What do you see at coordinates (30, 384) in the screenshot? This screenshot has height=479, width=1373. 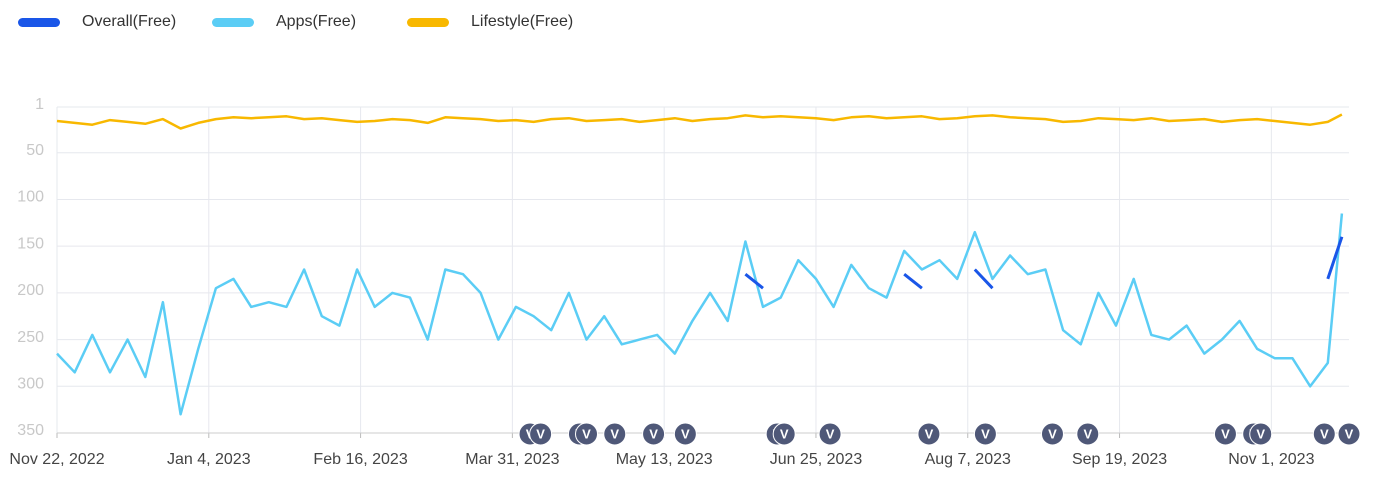 I see `y-tick-label: 300` at bounding box center [30, 384].